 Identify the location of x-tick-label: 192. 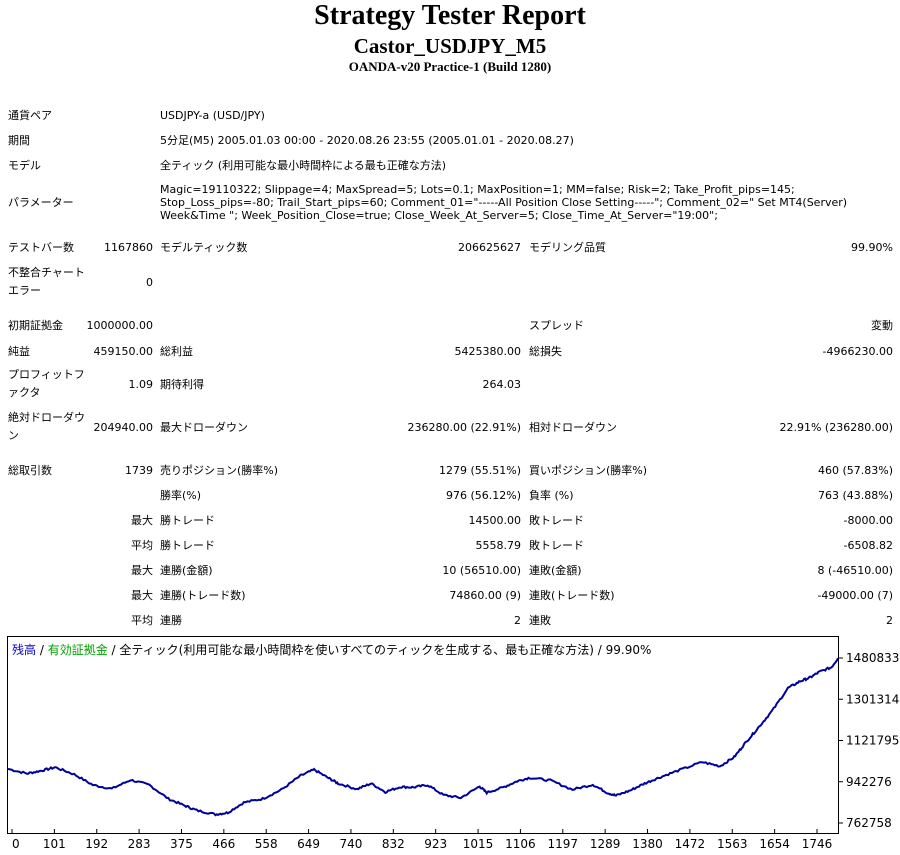
(96, 844).